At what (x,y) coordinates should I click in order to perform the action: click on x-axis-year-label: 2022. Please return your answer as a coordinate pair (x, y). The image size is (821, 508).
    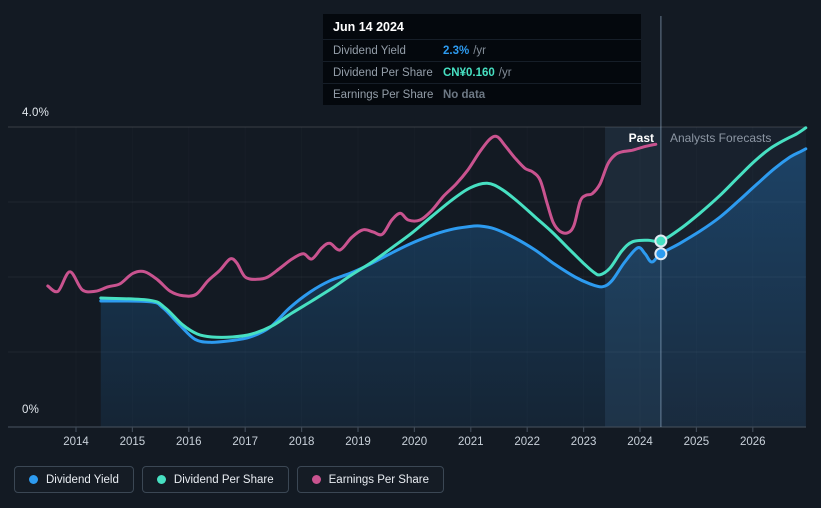
    Looking at the image, I should click on (527, 442).